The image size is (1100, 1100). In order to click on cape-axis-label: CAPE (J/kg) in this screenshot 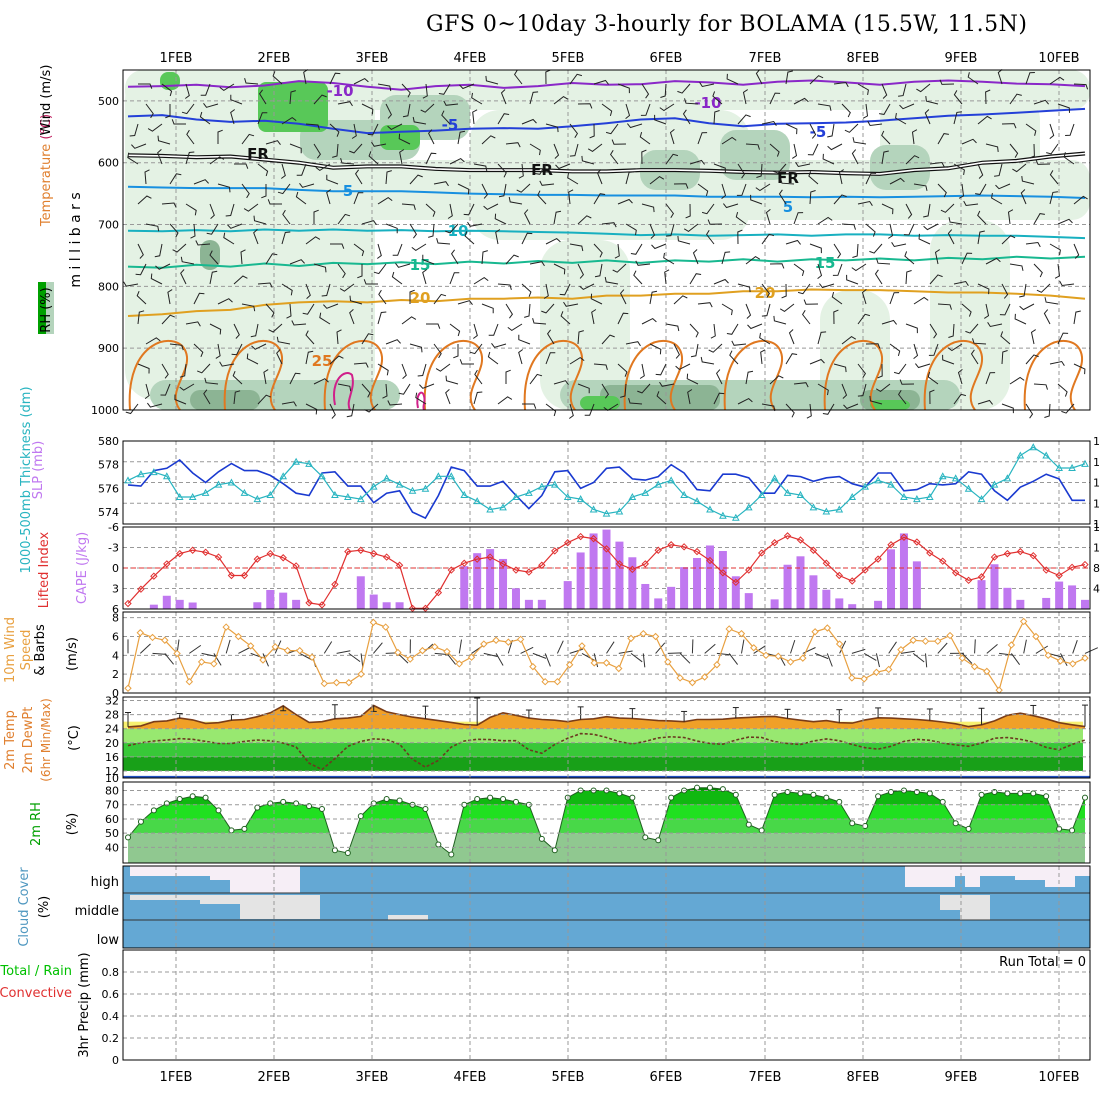, I will do `click(82, 568)`.